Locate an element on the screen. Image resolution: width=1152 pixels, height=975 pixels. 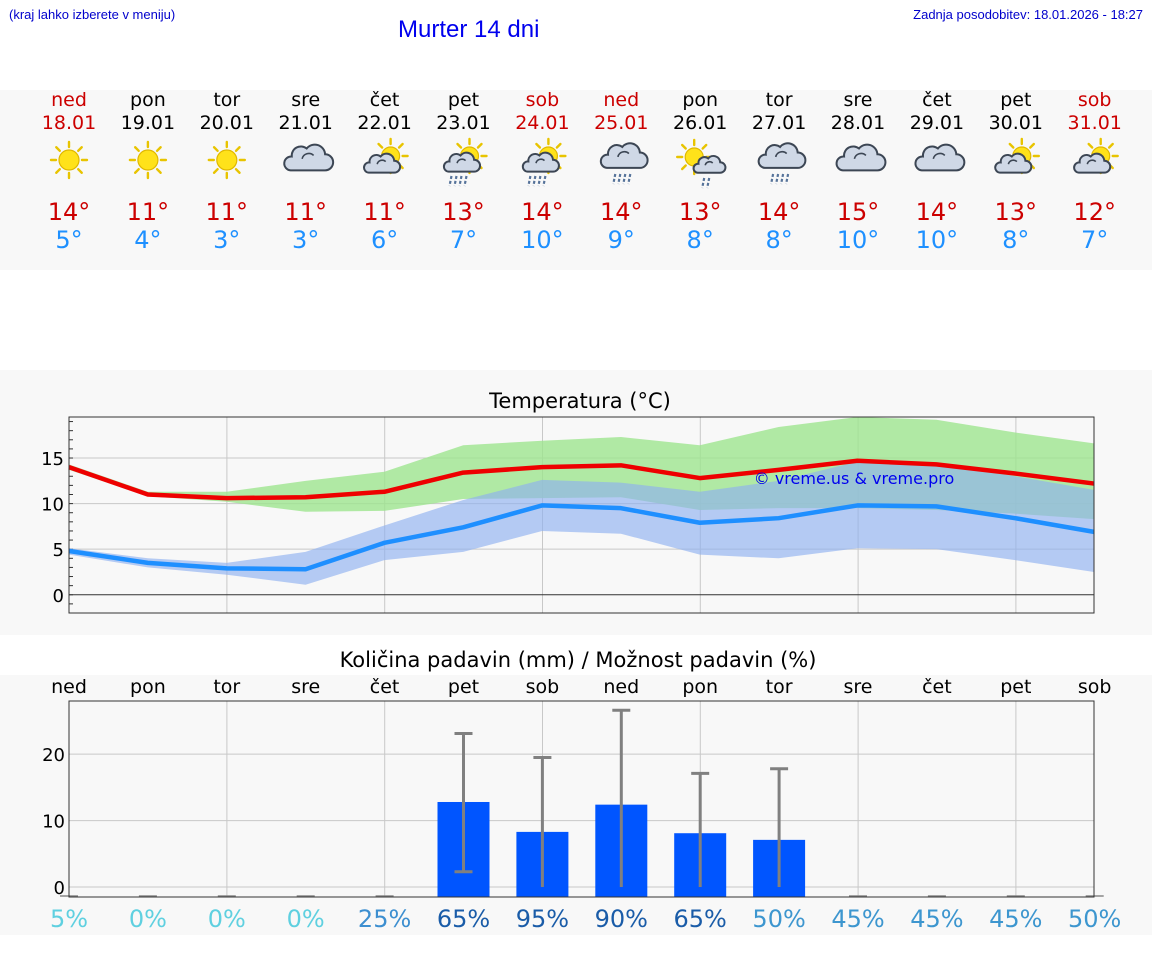
day-date: 22.01 is located at coordinates (384, 123).